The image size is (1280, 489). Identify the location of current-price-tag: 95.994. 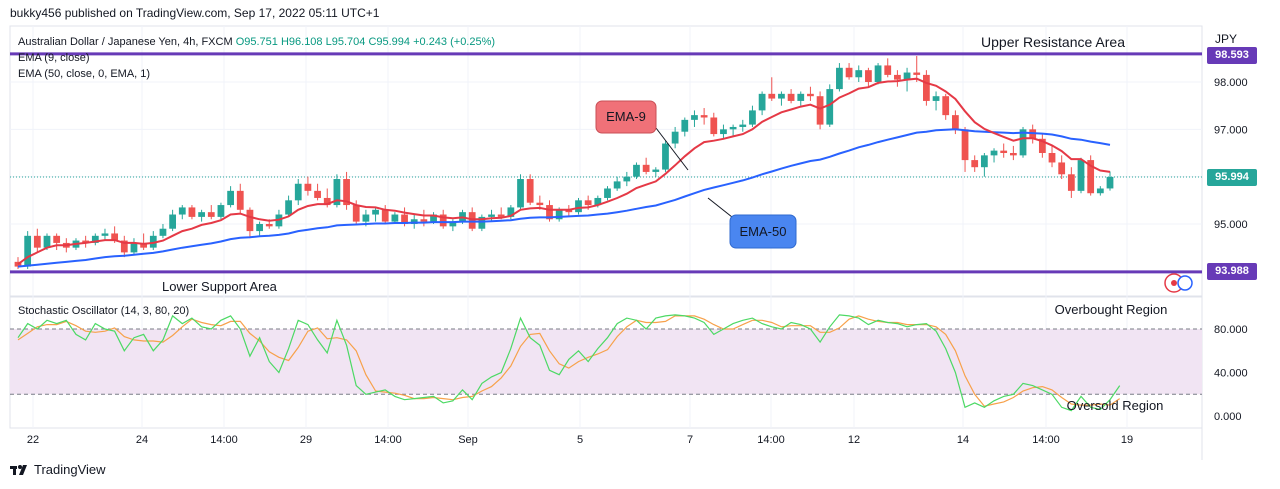
(1232, 177).